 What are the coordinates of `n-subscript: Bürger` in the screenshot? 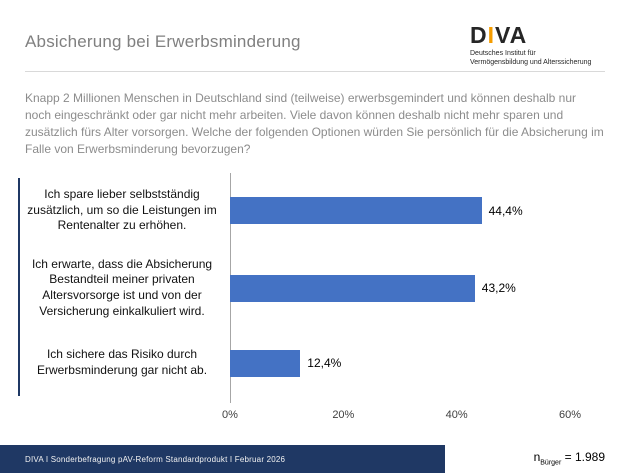 It's located at (551, 462).